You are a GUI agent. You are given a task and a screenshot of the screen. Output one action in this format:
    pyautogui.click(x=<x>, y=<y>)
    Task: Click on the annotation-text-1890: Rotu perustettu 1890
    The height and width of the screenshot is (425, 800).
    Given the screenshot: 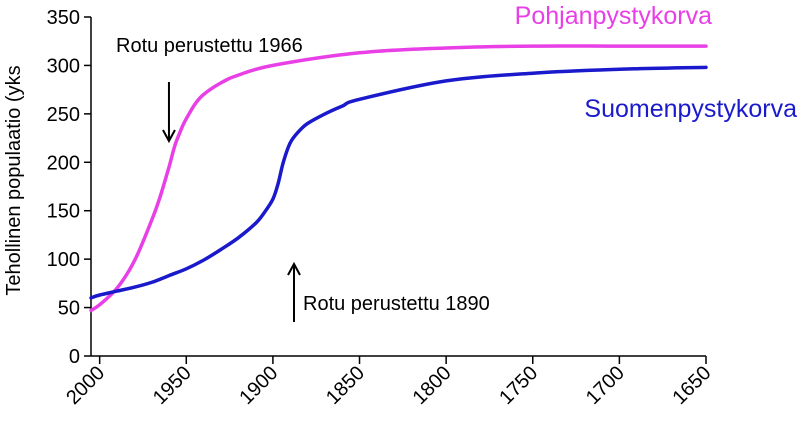 What is the action you would take?
    pyautogui.click(x=396, y=304)
    